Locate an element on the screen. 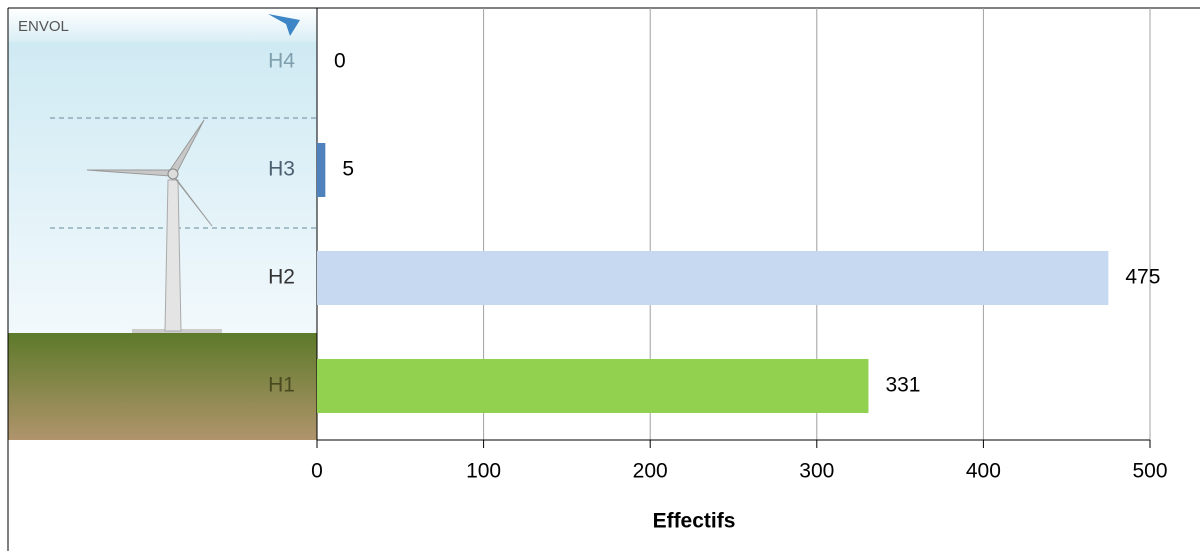 Image resolution: width=1200 pixels, height=556 pixels. data-label: 331 is located at coordinates (902, 385).